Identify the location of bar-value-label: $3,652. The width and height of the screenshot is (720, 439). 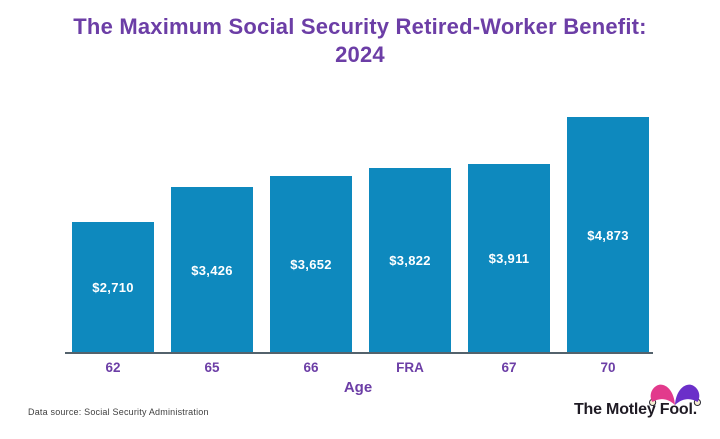
(311, 264).